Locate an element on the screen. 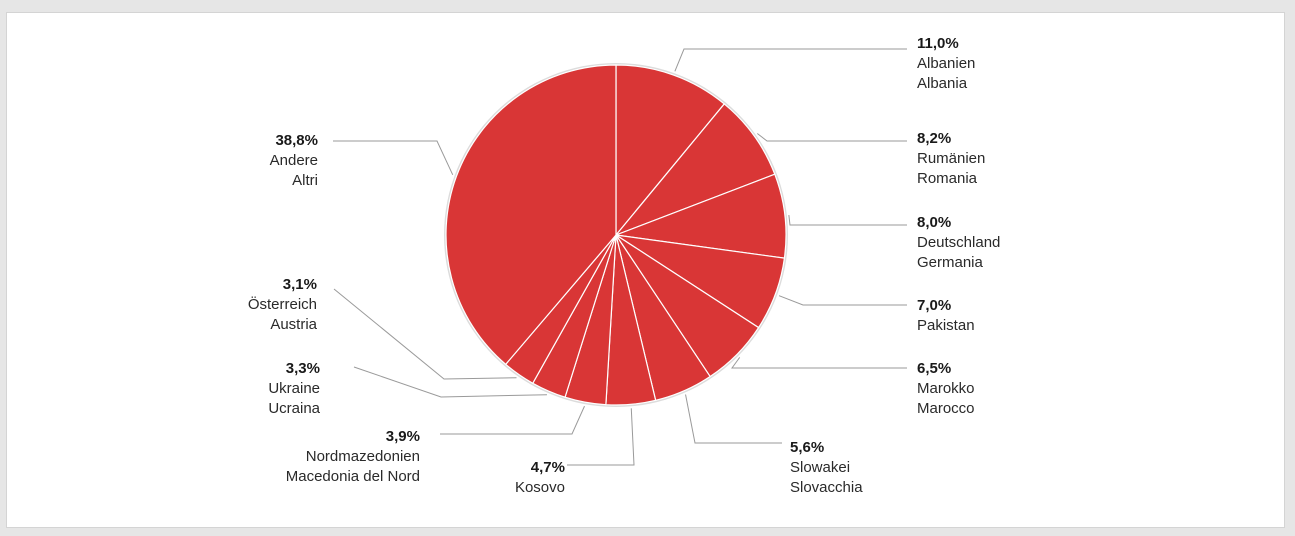 The height and width of the screenshot is (536, 1295). slice-name-it-label: Romania is located at coordinates (947, 178).